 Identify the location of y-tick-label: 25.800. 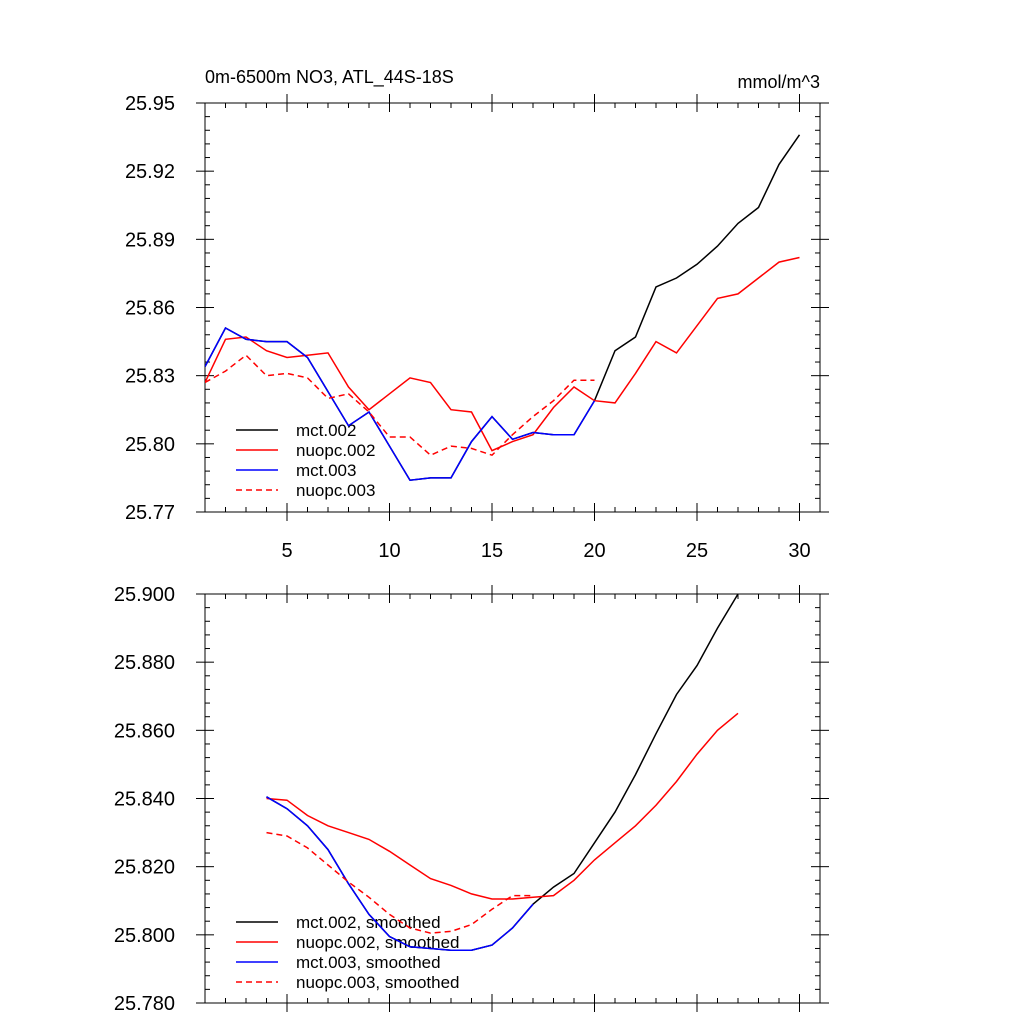
(144, 936).